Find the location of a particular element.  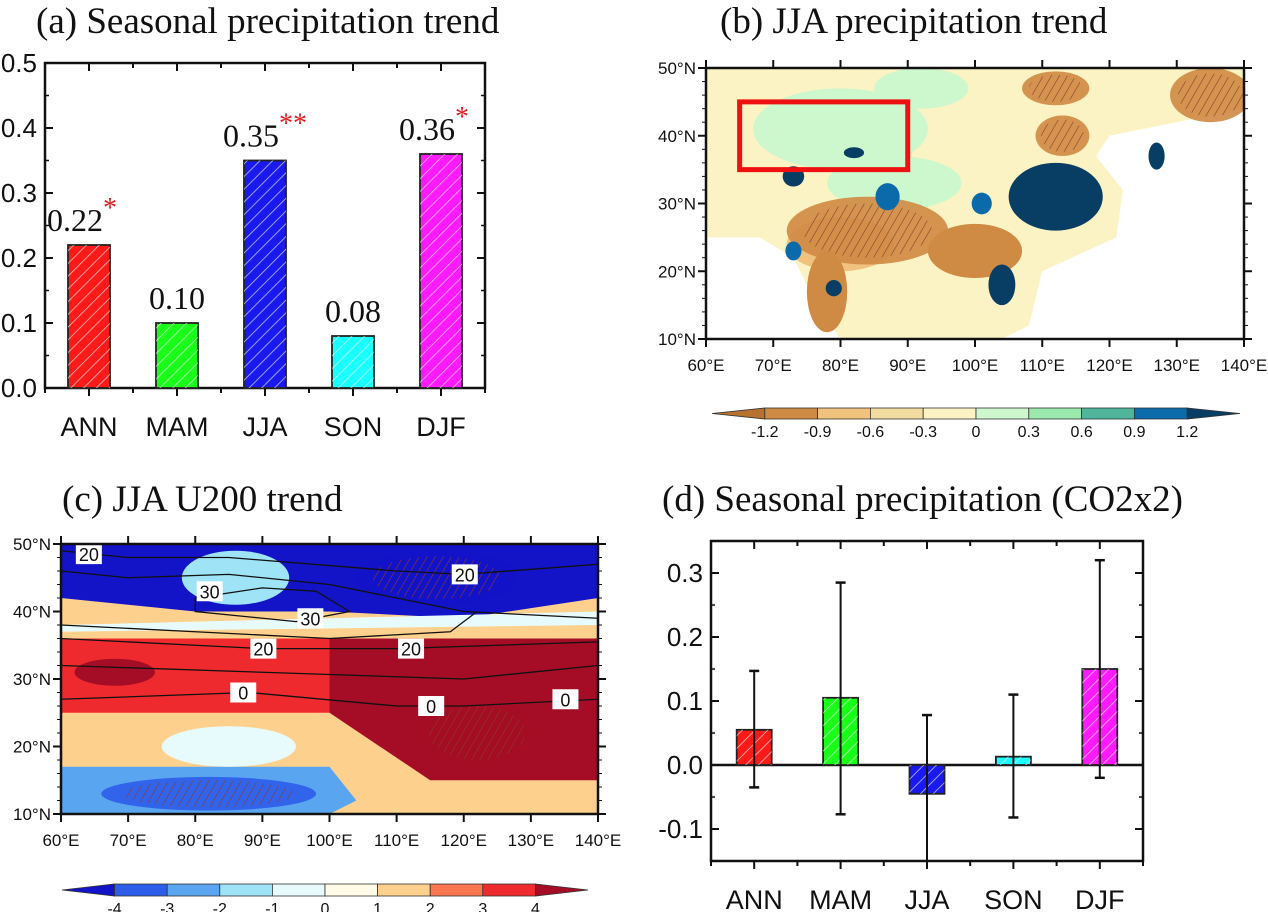

x-tick-label: JJA is located at coordinates (264, 427).